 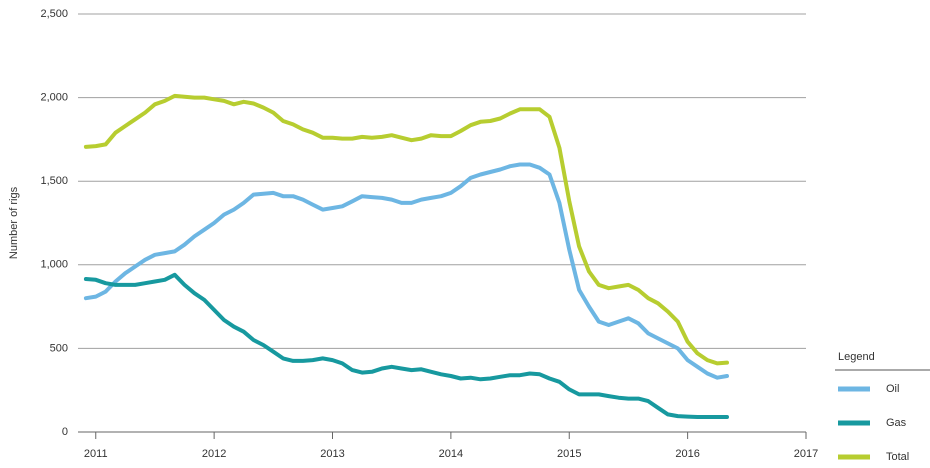 I want to click on x-tick-label: 2013, so click(x=332, y=454).